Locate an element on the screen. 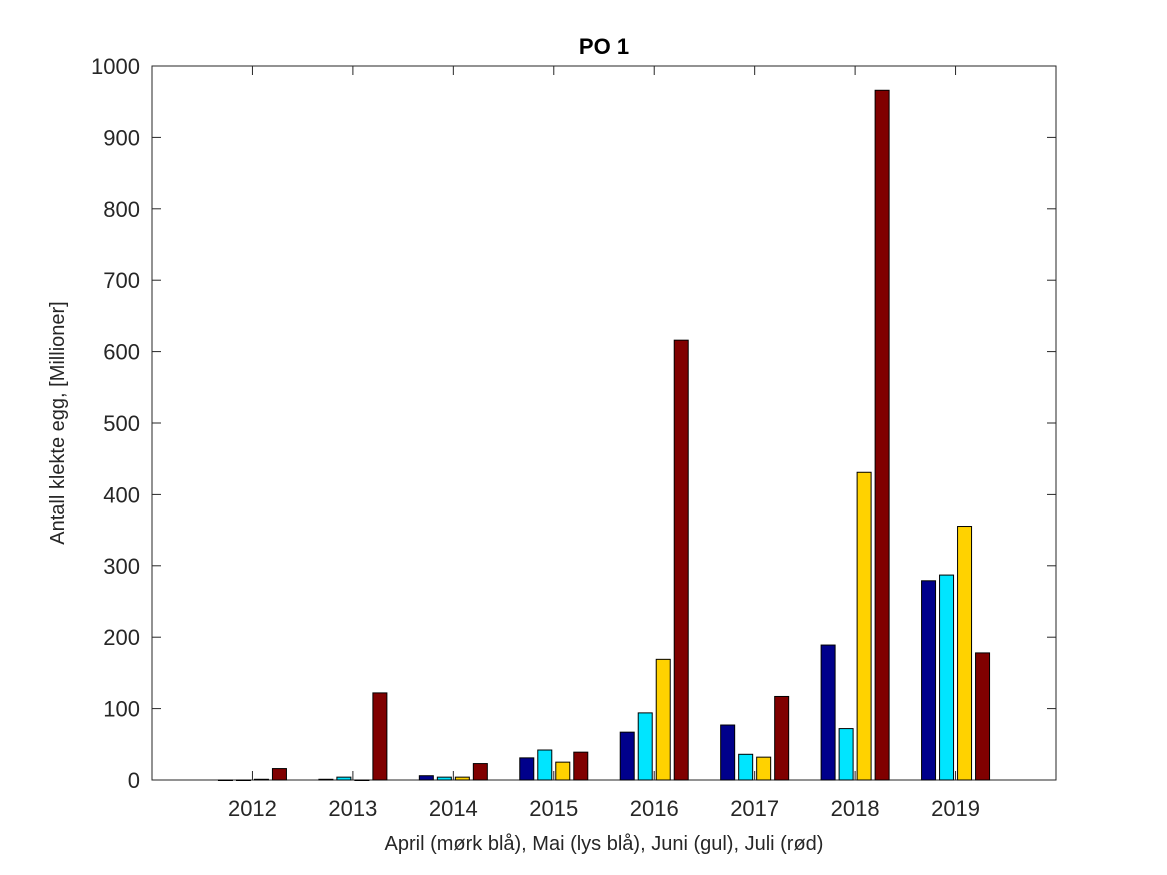 The image size is (1167, 875). bar-april-2016 is located at coordinates (627, 756).